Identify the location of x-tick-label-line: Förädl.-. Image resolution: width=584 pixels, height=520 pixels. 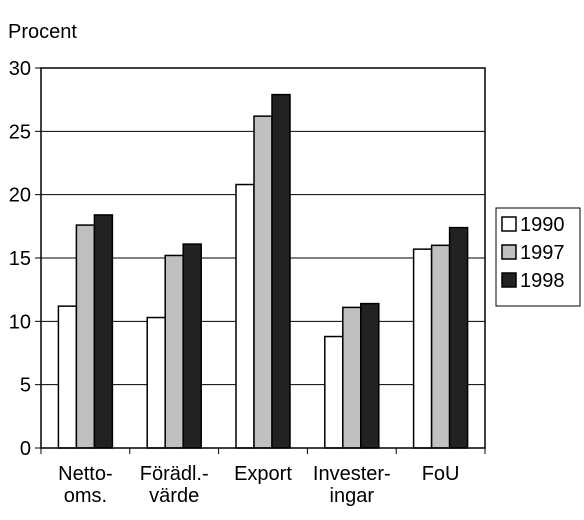
(174, 474).